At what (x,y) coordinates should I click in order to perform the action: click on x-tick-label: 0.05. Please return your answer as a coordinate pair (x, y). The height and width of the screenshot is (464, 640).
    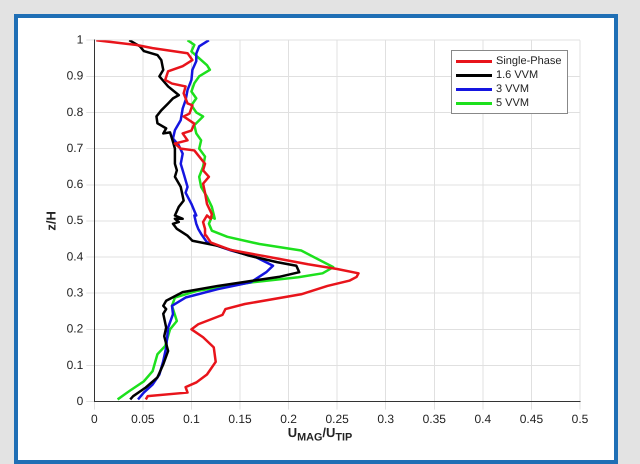
    Looking at the image, I should click on (143, 419).